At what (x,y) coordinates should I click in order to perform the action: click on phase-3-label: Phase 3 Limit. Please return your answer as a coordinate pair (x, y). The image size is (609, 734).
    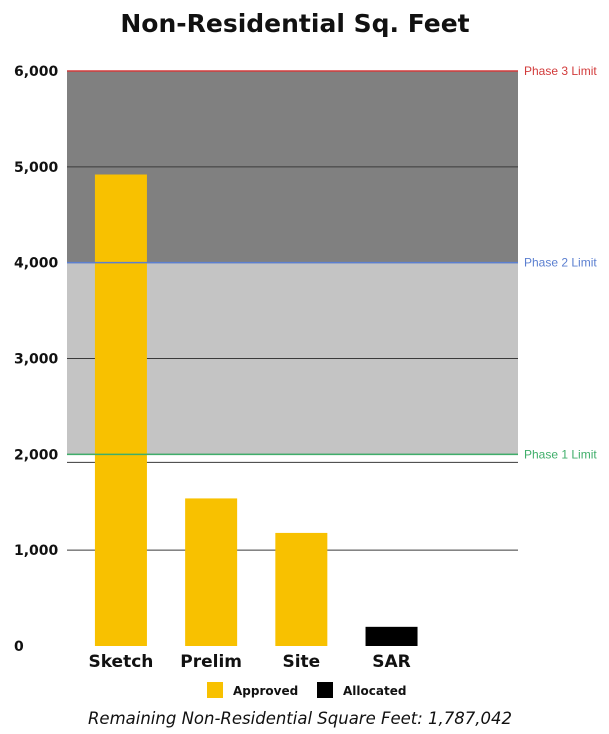
    Looking at the image, I should click on (560, 71).